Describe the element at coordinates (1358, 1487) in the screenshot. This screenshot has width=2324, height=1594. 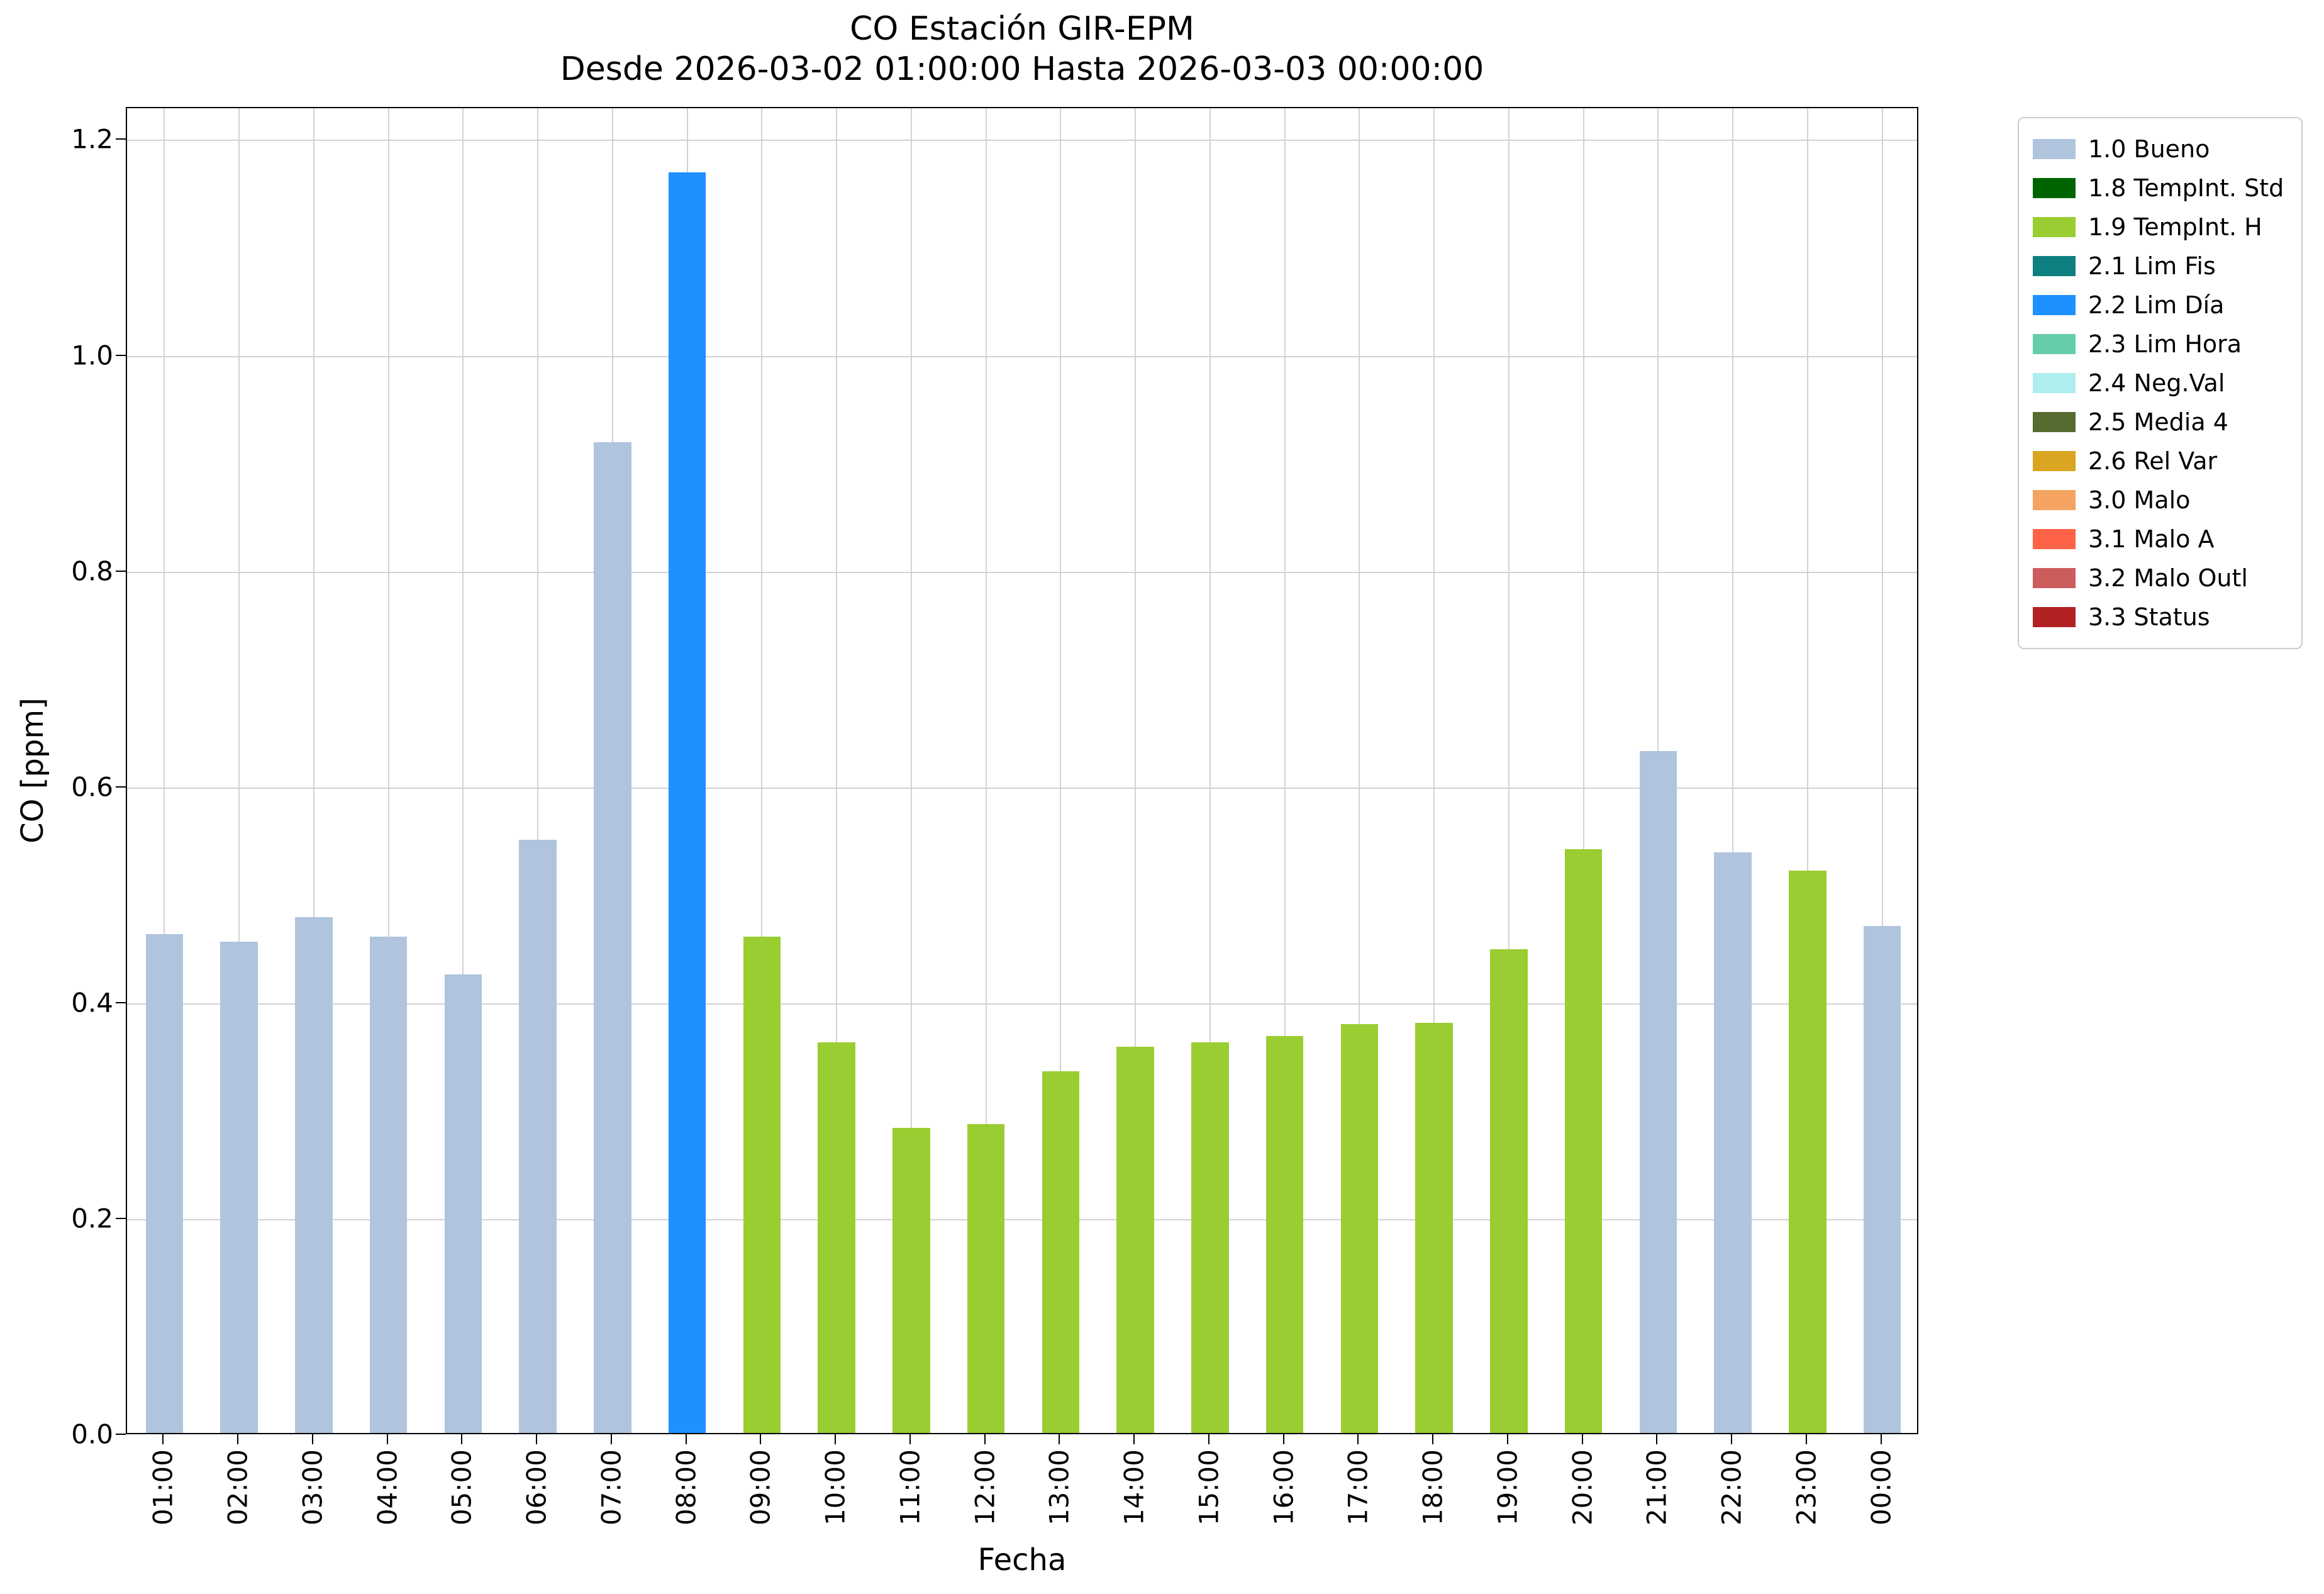
I see `x-tick-label: 17:00` at that location.